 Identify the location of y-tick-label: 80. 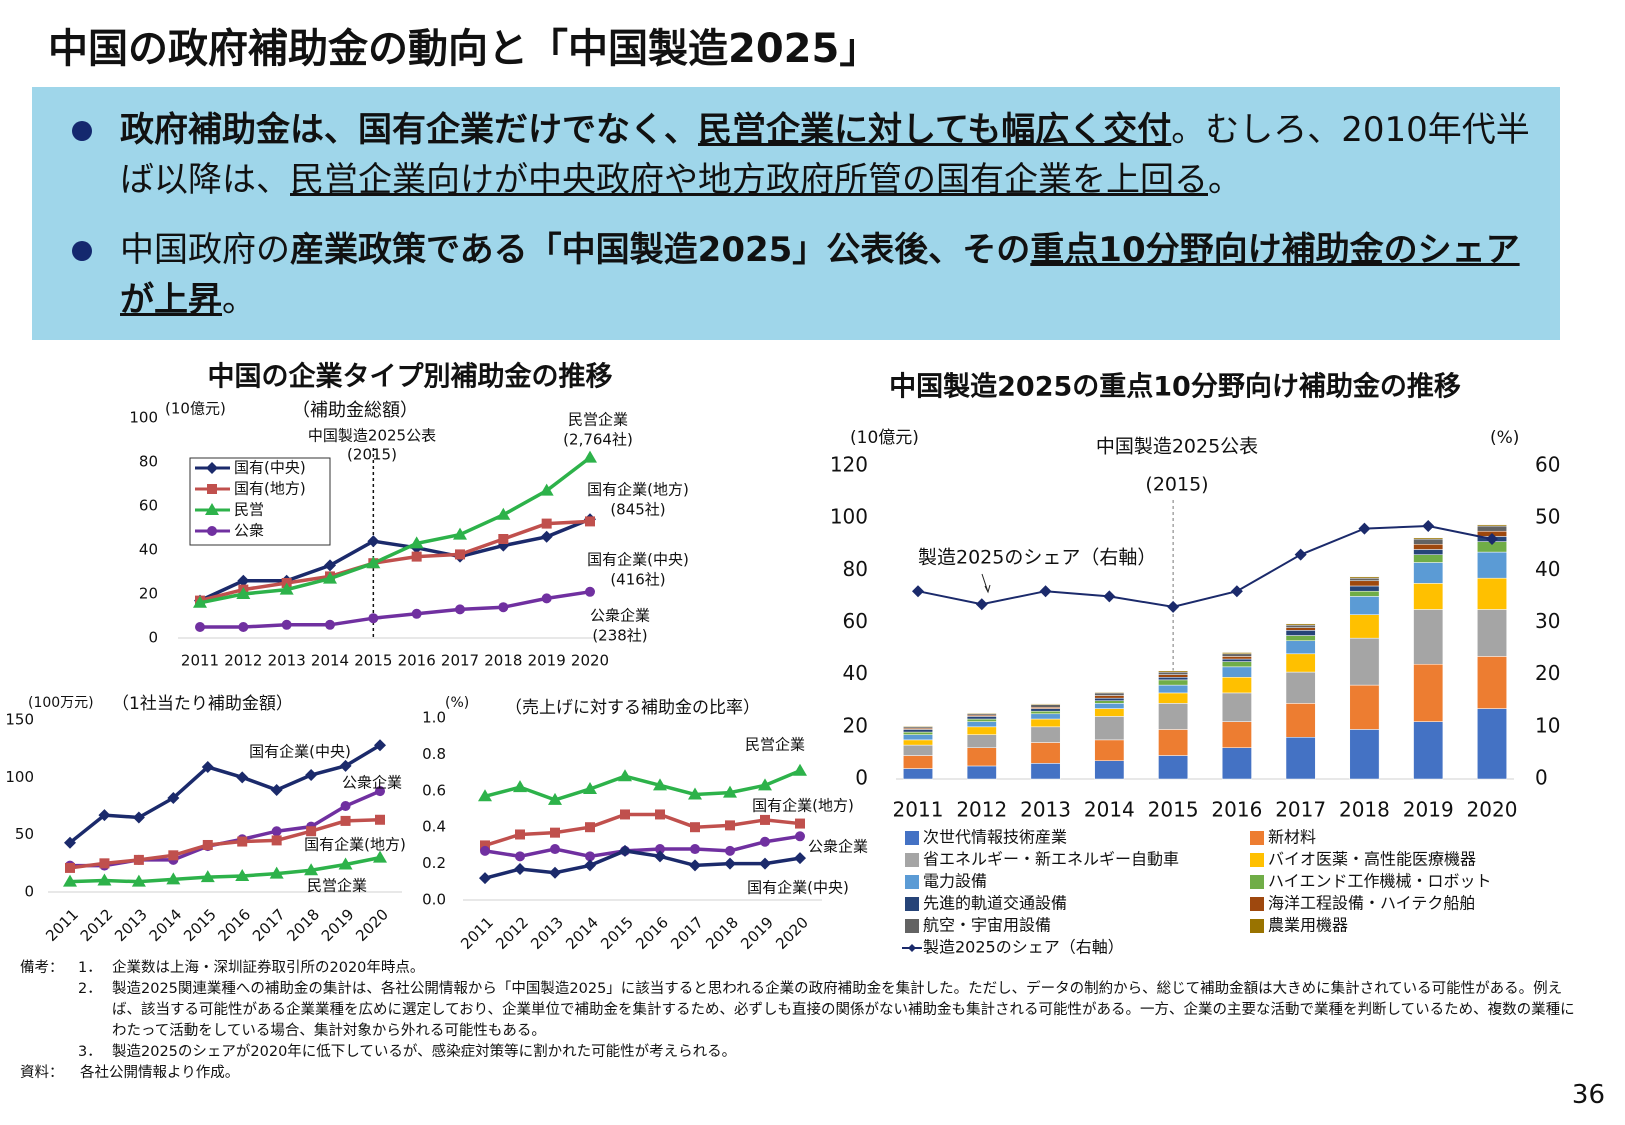
(148, 462).